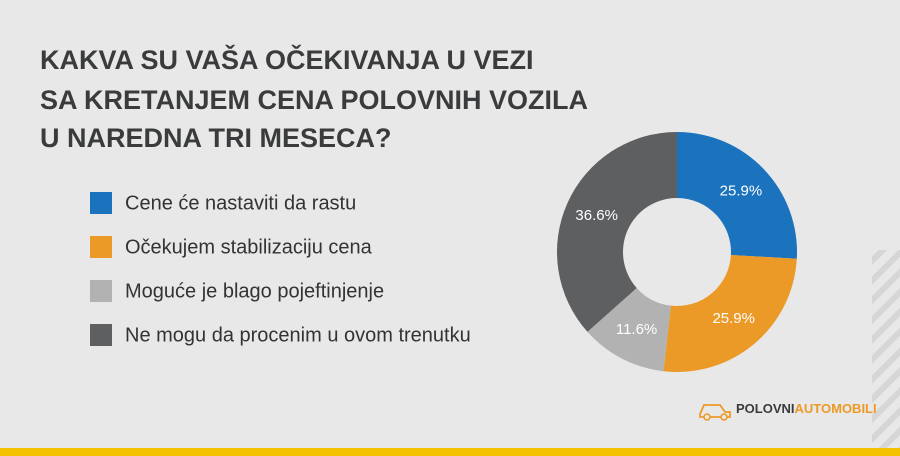 The width and height of the screenshot is (900, 456). I want to click on logo-text: POLOVNIAUTOMOBILI, so click(806, 408).